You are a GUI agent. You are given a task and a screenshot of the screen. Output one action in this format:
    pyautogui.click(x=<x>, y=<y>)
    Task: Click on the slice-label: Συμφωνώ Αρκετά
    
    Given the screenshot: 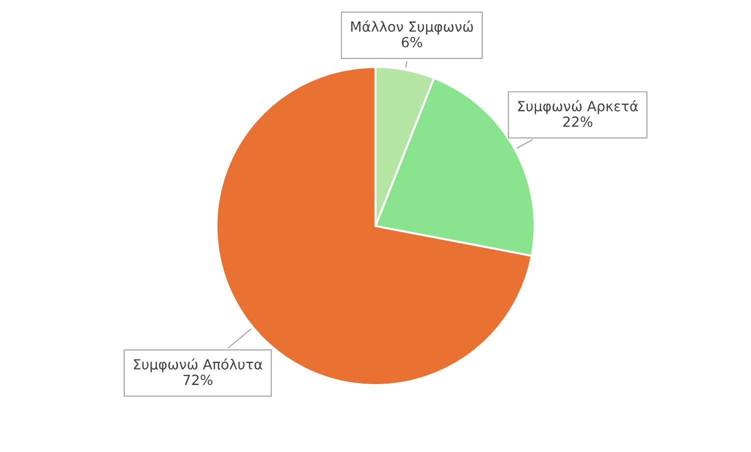 What is the action you would take?
    pyautogui.click(x=578, y=107)
    